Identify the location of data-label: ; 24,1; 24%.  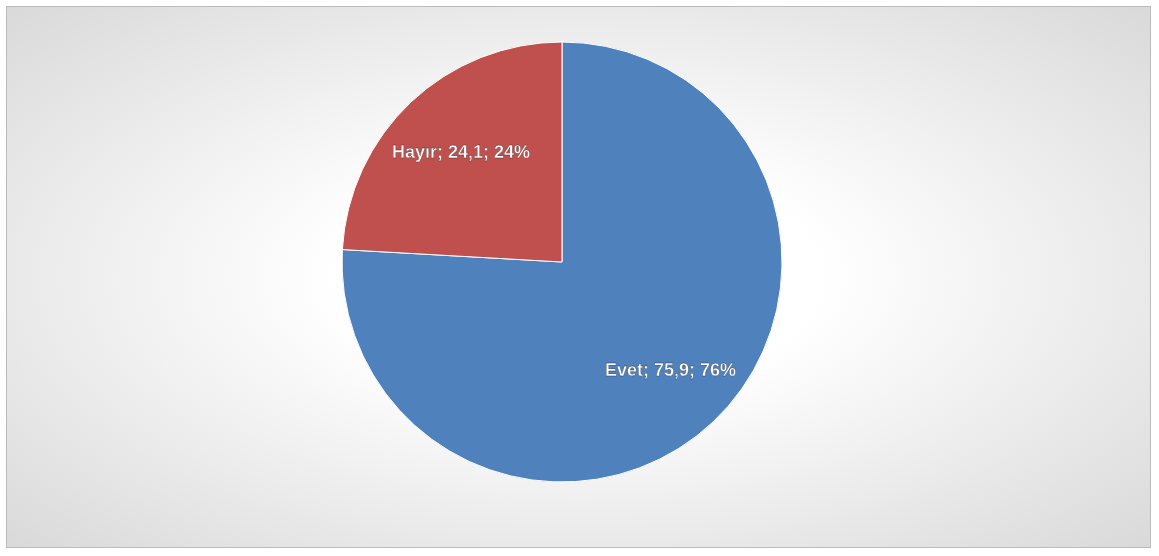
(483, 151).